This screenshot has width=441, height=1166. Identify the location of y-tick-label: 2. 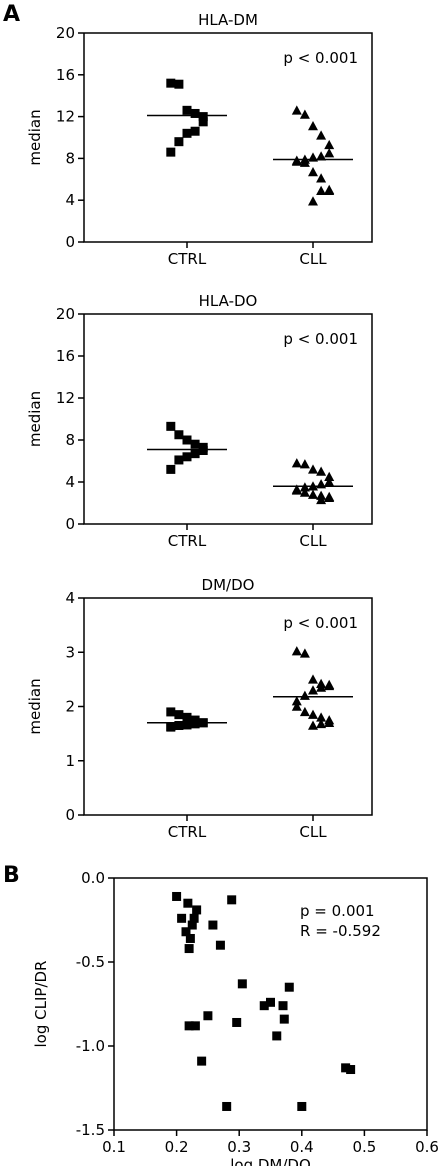
(70, 707).